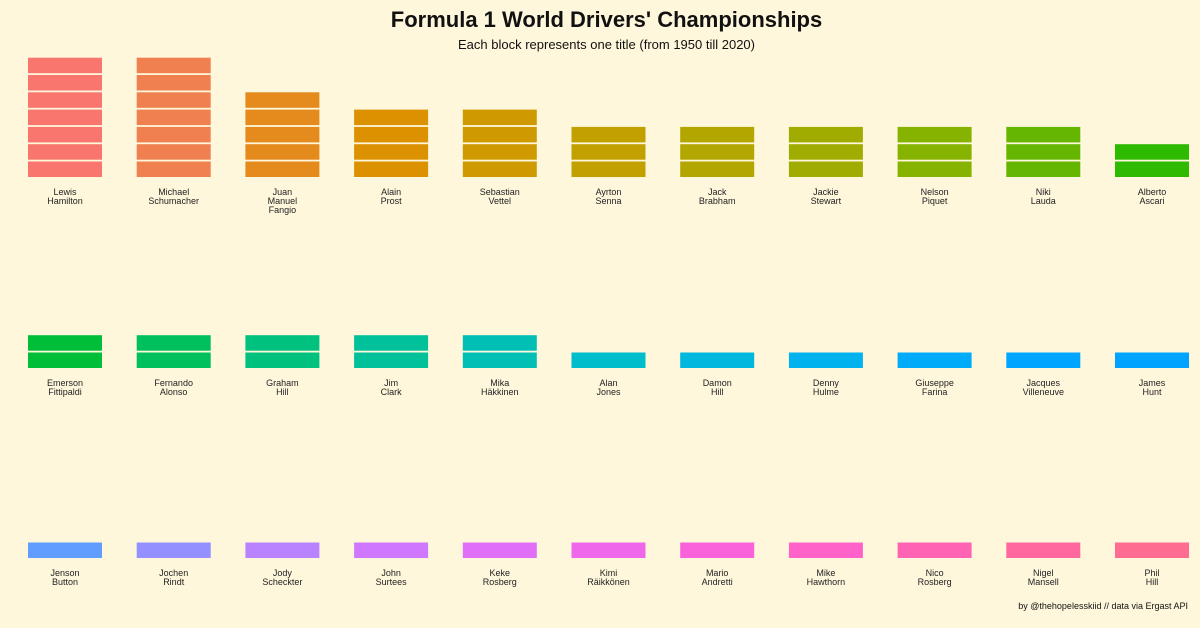 The image size is (1200, 628). I want to click on driver-label: Jody Scheckter, so click(282, 577).